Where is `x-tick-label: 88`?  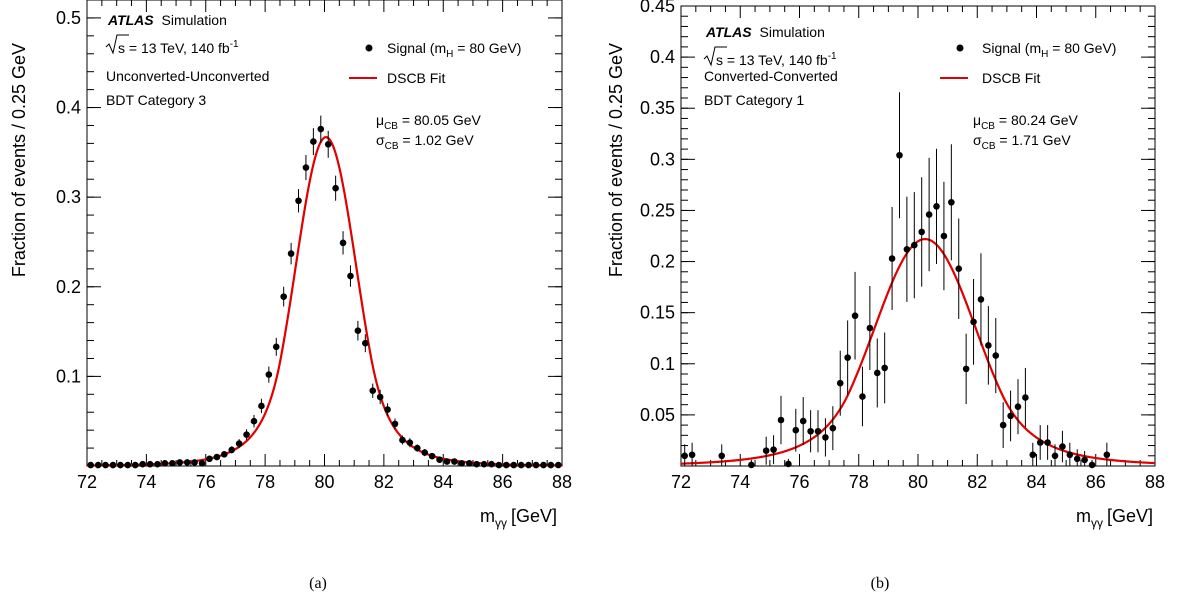 x-tick-label: 88 is located at coordinates (562, 482).